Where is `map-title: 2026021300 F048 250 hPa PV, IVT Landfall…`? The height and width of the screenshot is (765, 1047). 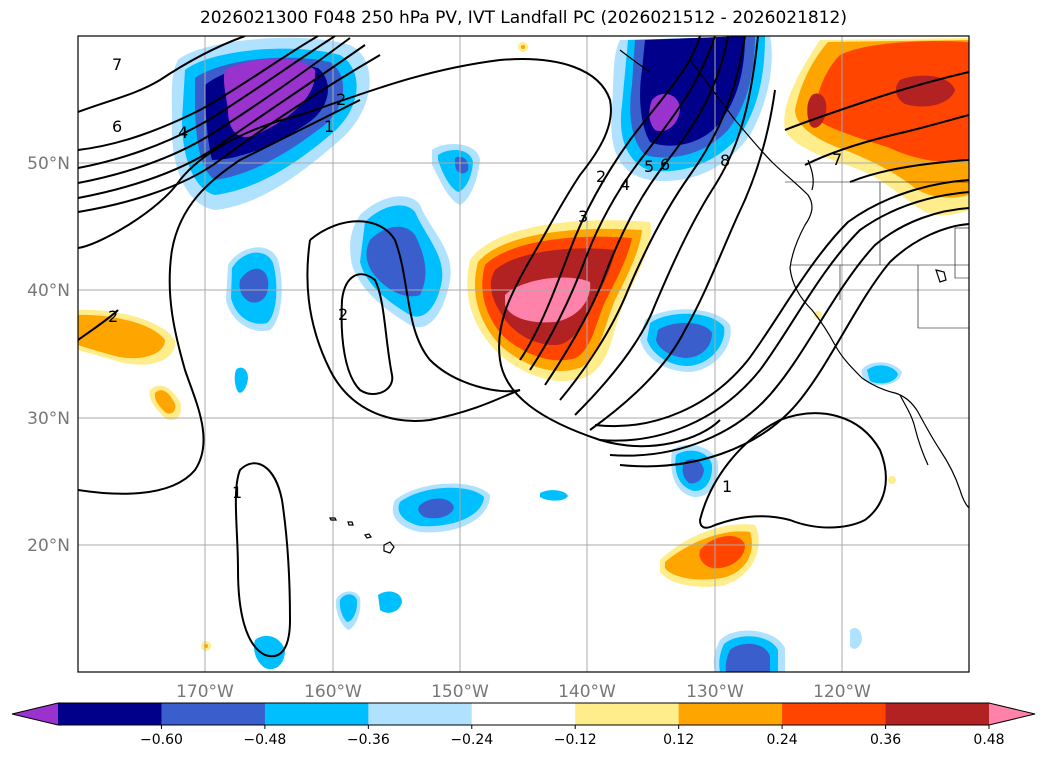 map-title: 2026021300 F048 250 hPa PV, IVT Landfall… is located at coordinates (523, 18).